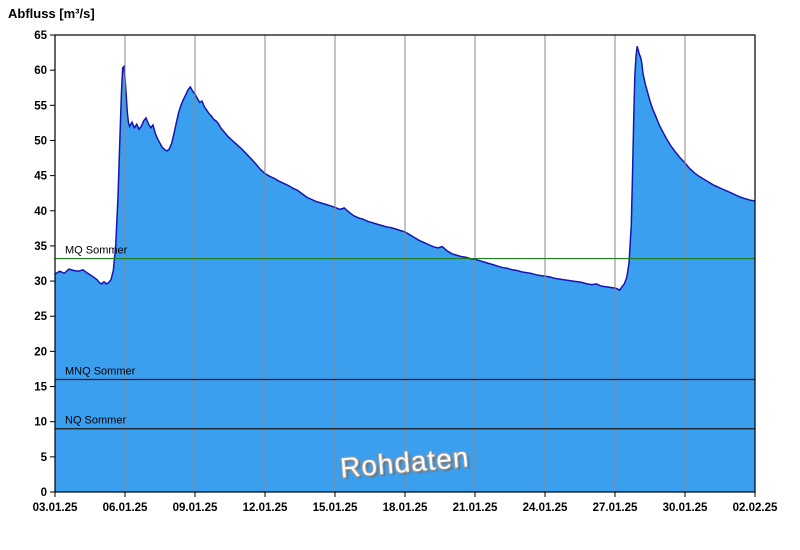 The image size is (800, 550). Describe the element at coordinates (545, 508) in the screenshot. I see `x-tick-label: 24.01.25` at that location.